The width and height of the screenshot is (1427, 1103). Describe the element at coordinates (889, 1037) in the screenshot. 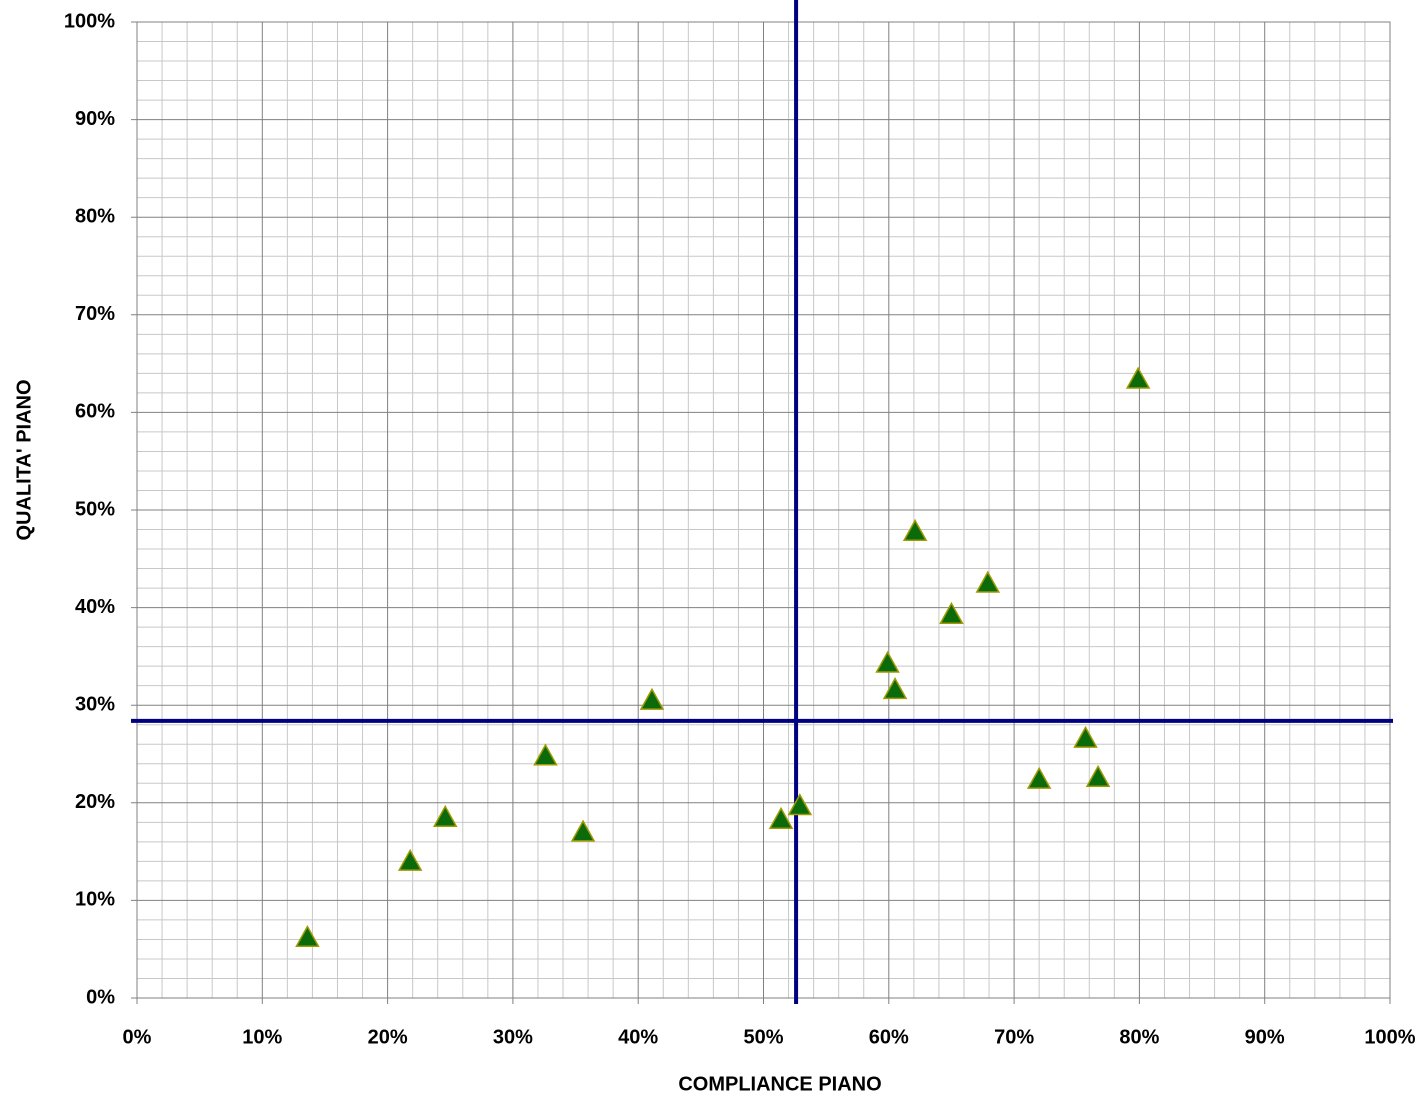

I see `x-tick-label: 60%` at that location.